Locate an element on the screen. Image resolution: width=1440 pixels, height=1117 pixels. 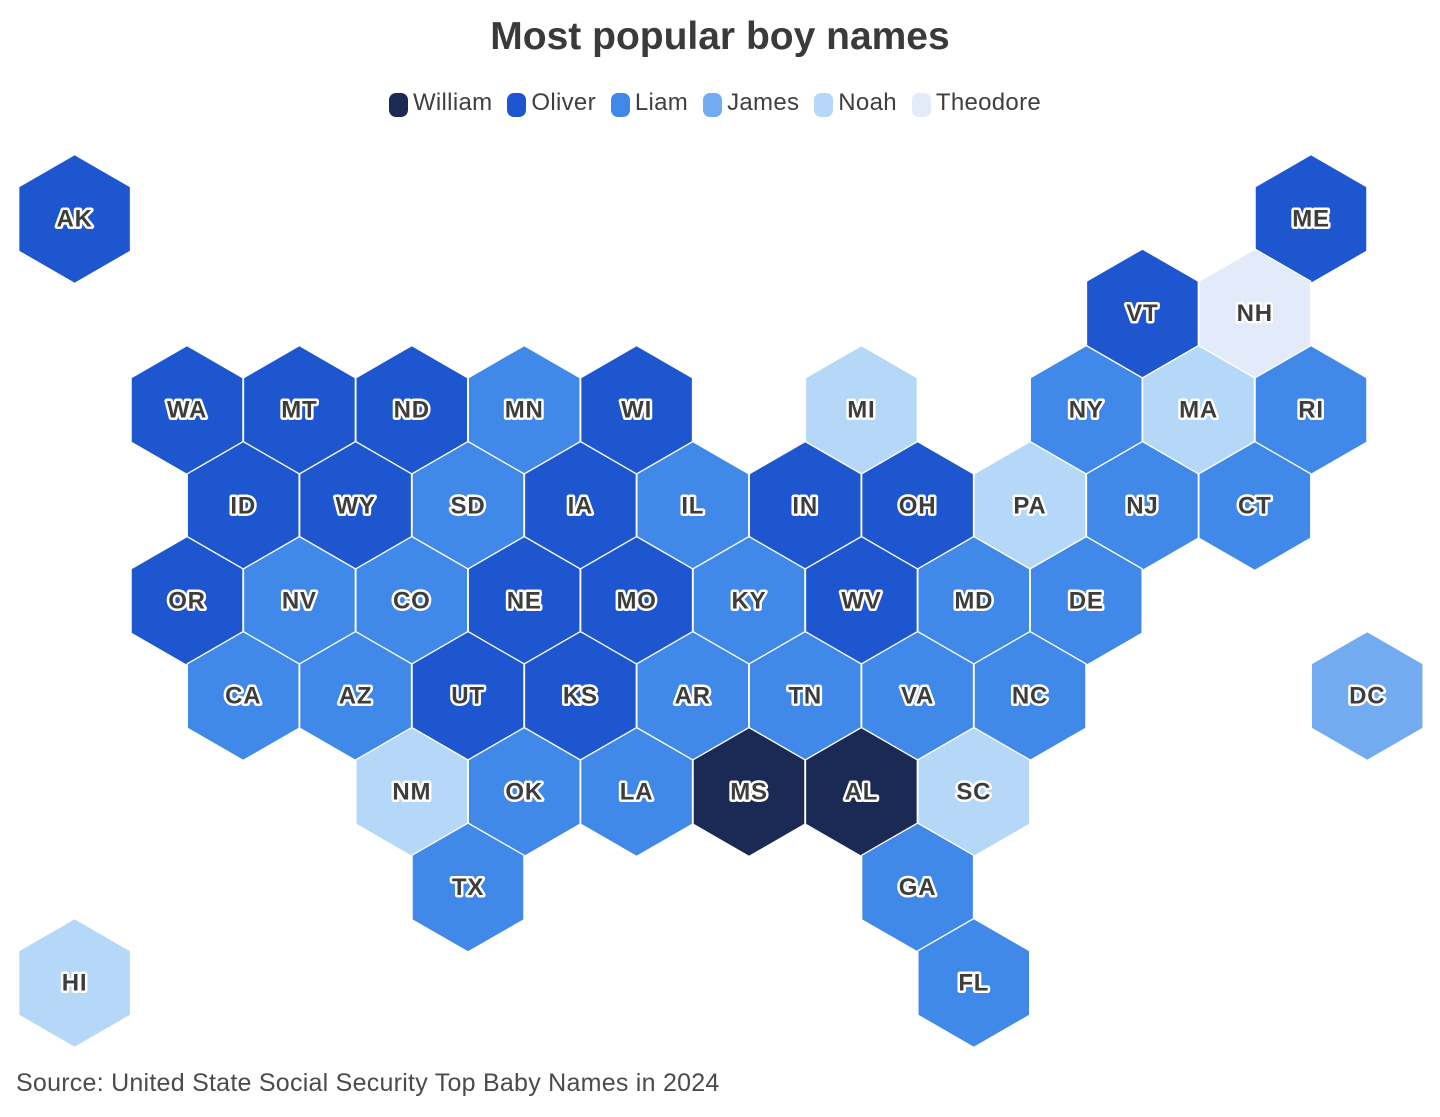
svg-text: GA is located at coordinates (918, 887).